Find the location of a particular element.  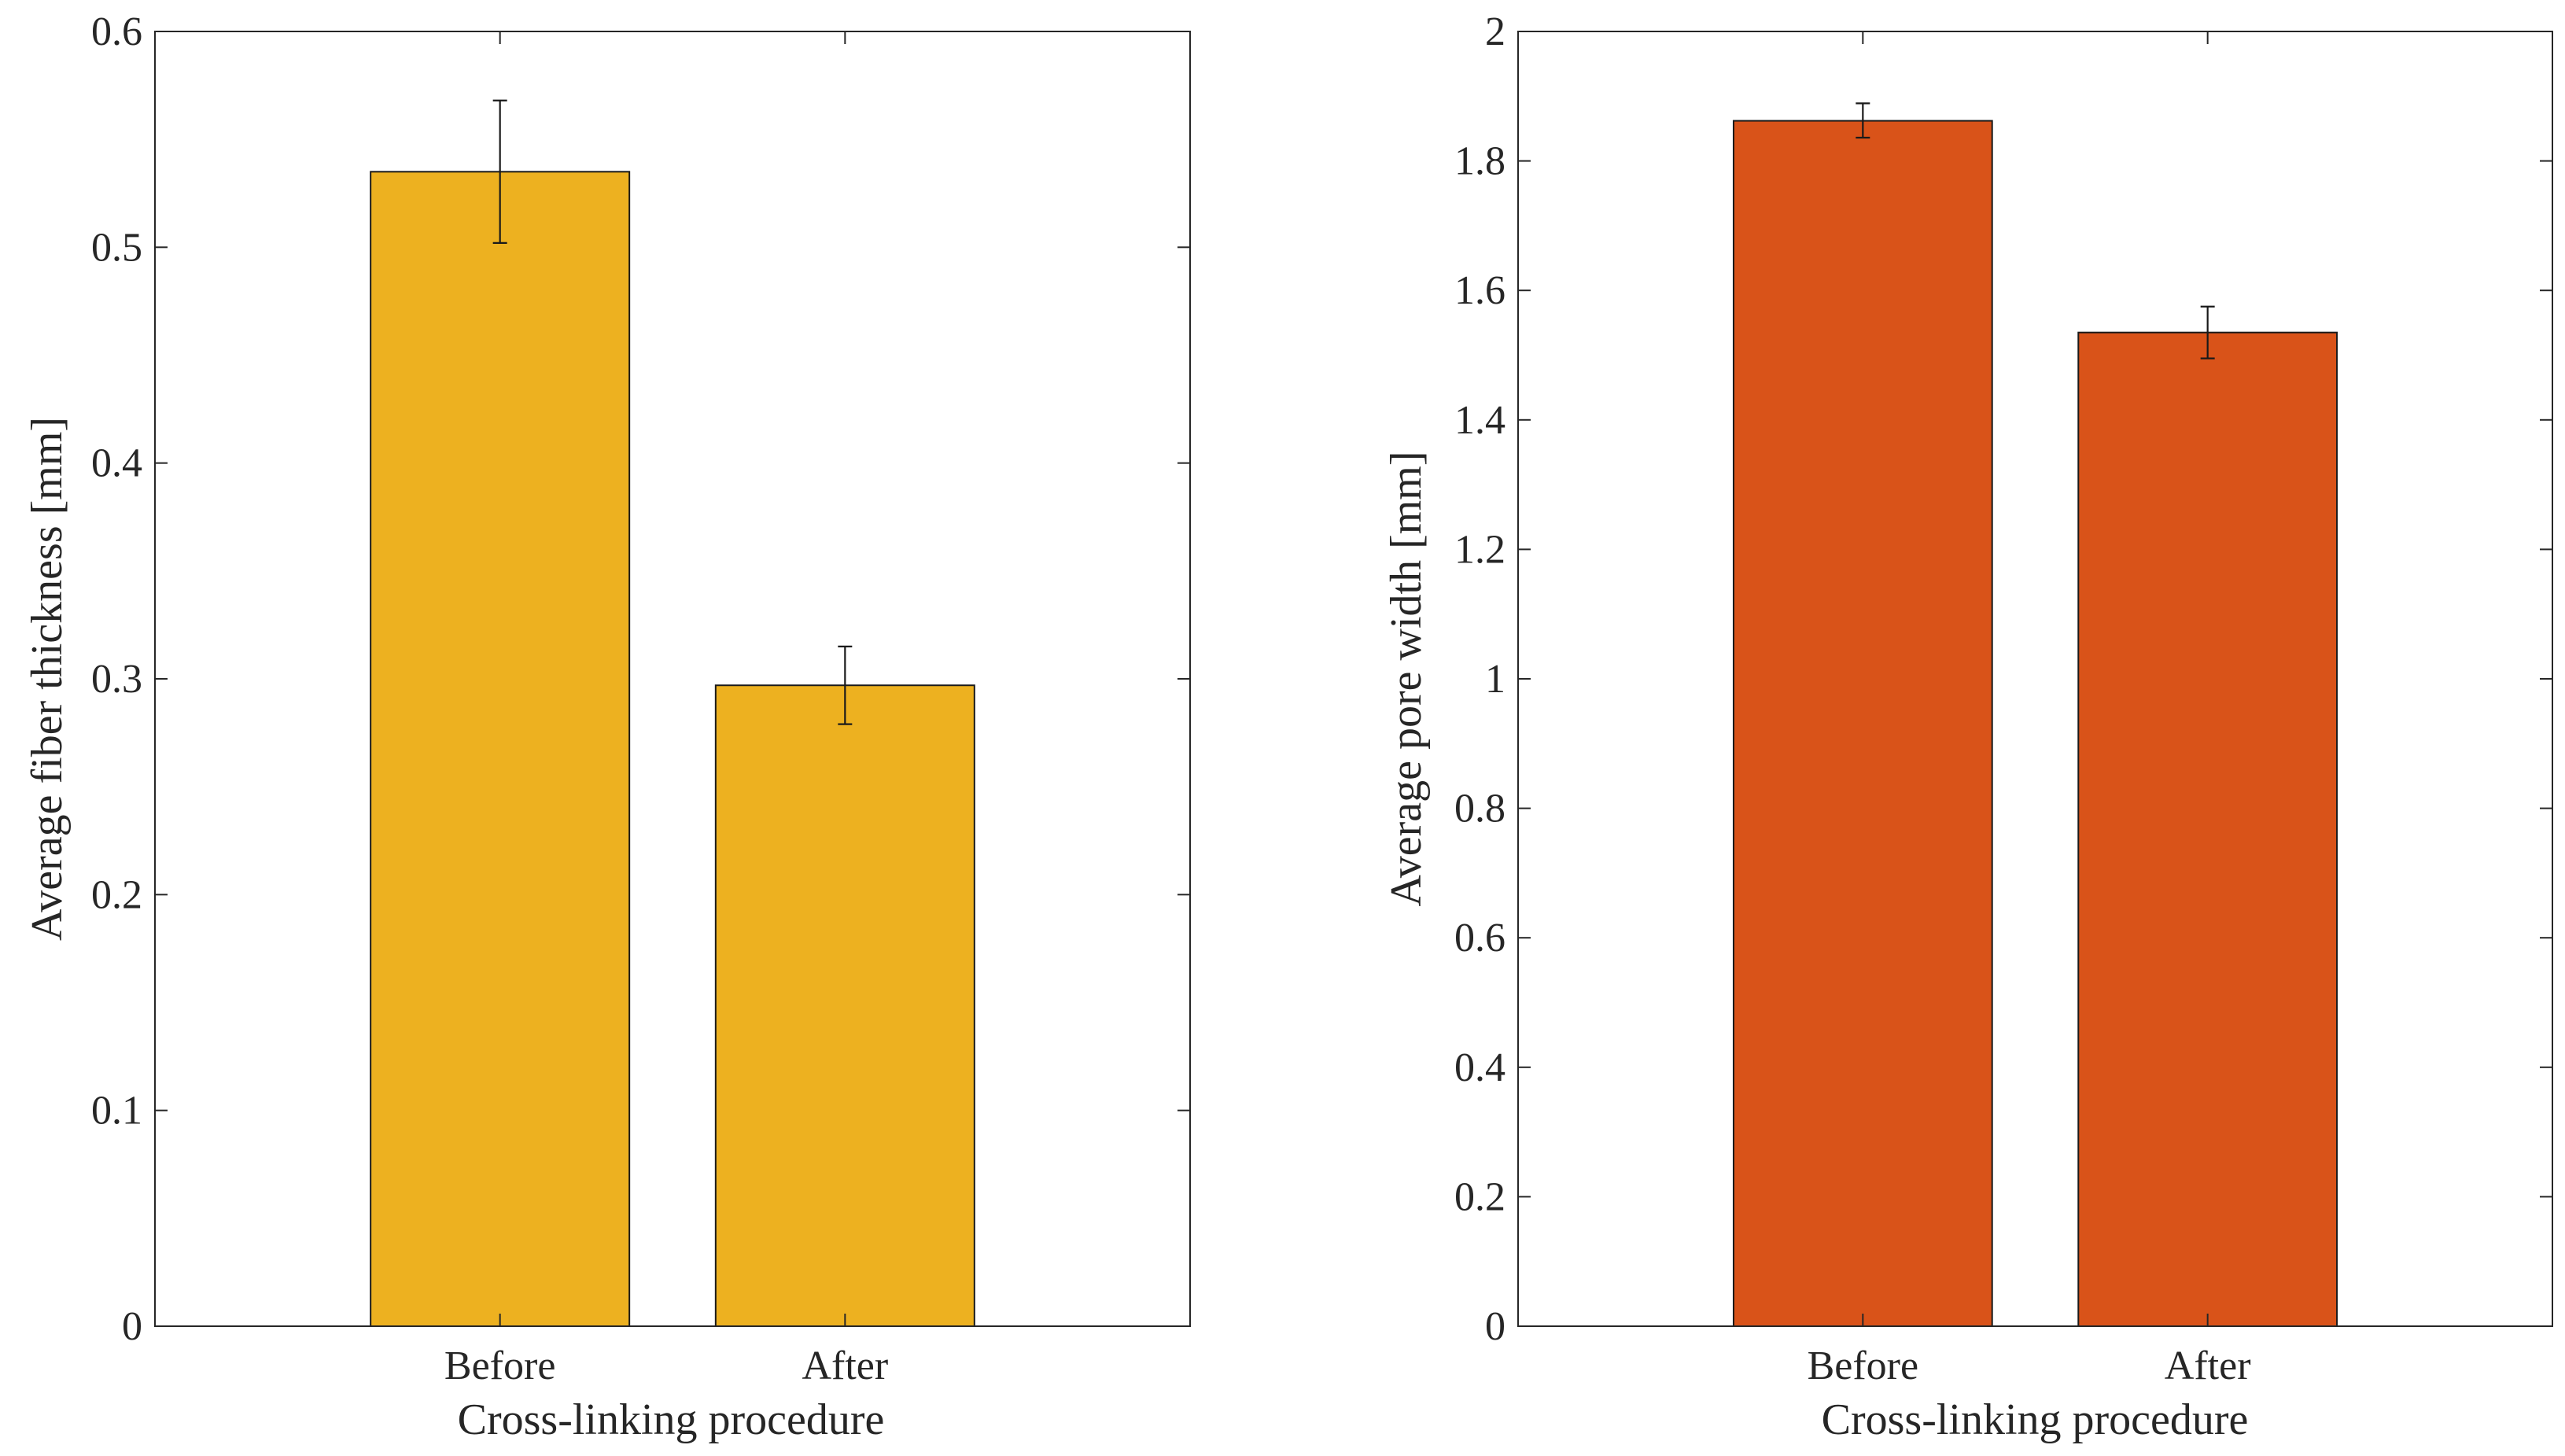

y-tick-label: 1.4 is located at coordinates (1479, 420).